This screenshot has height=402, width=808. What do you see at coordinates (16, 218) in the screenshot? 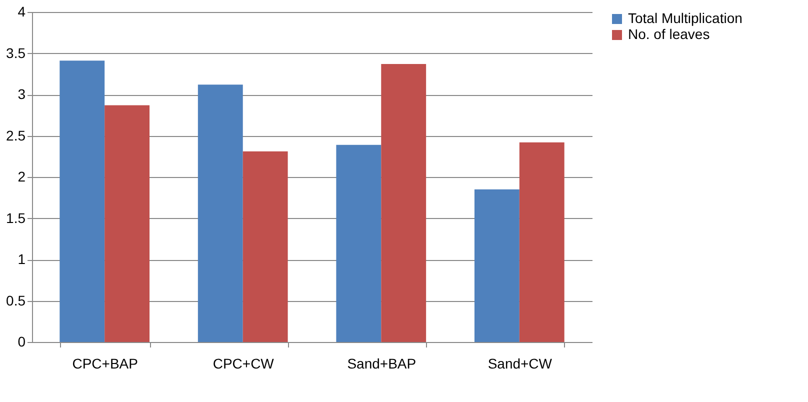
I see `y-tick-label: 1.5` at bounding box center [16, 218].